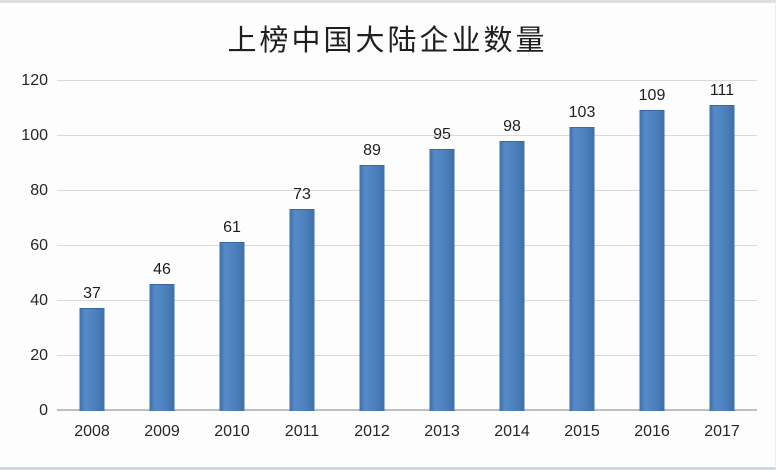 This screenshot has width=776, height=470. What do you see at coordinates (39, 245) in the screenshot?
I see `y-tick-label-60: 60` at bounding box center [39, 245].